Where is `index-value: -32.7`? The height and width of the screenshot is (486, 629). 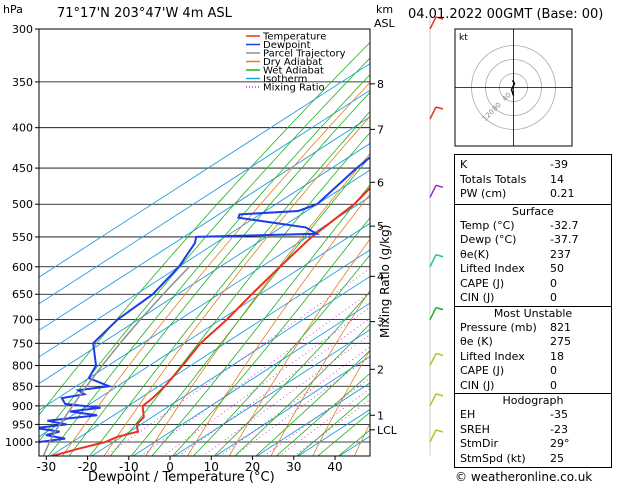
index-value: -32.7 is located at coordinates (564, 225).